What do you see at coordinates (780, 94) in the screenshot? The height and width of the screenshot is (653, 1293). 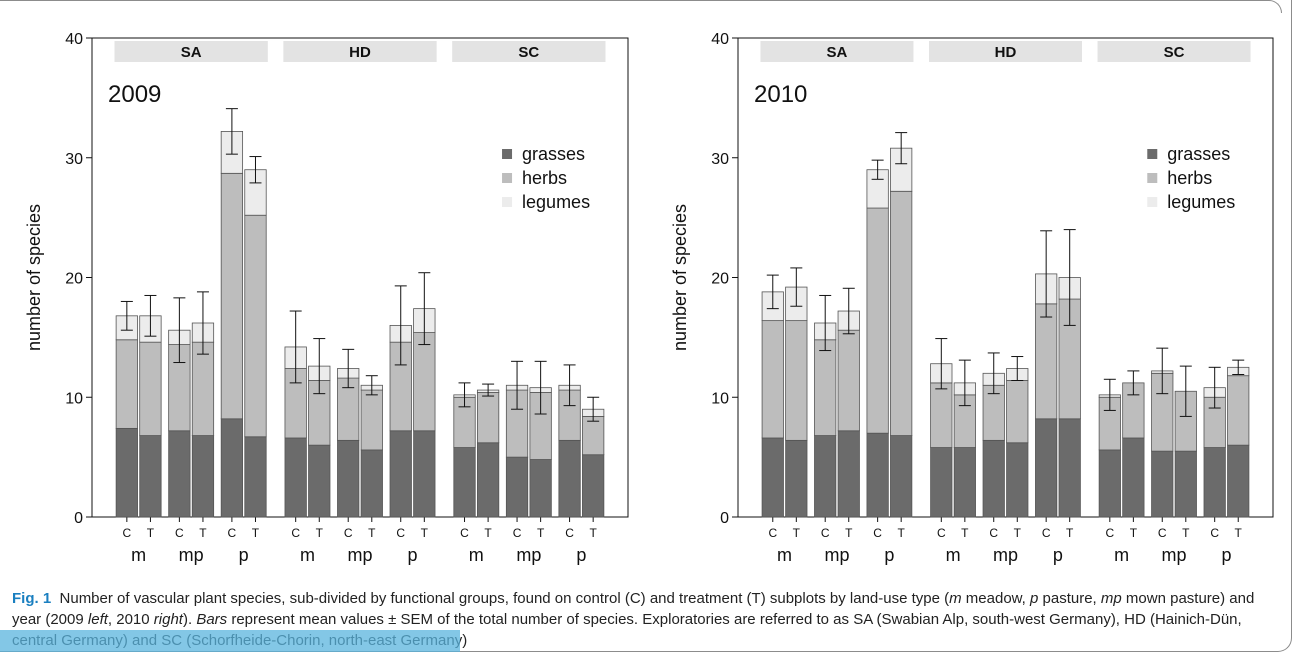 I see `year-label: 2010` at bounding box center [780, 94].